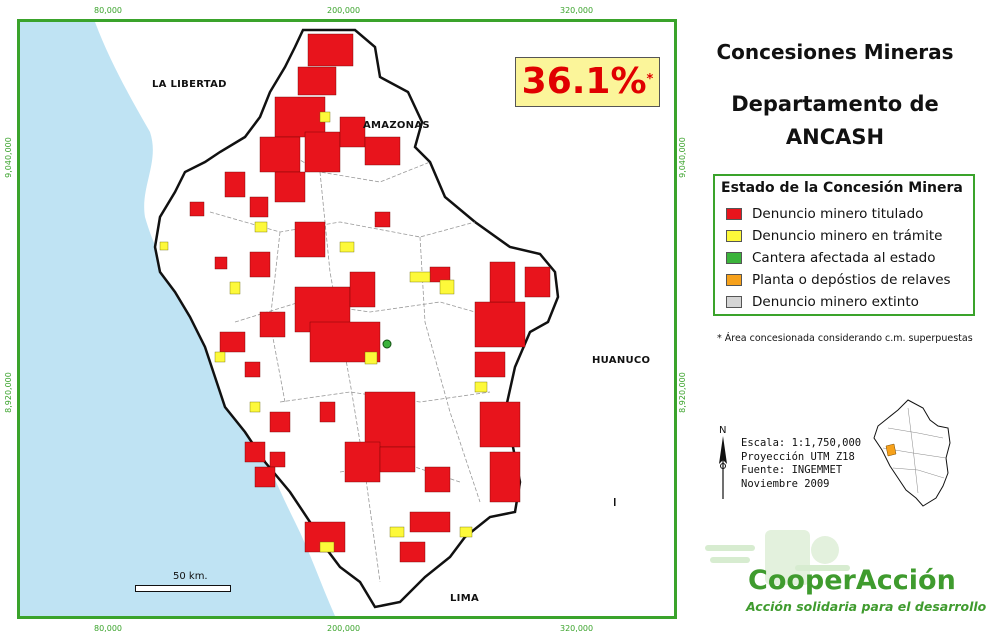 This screenshot has width=1000, height=639. I want to click on region-label-lima: LIMA, so click(464, 598).